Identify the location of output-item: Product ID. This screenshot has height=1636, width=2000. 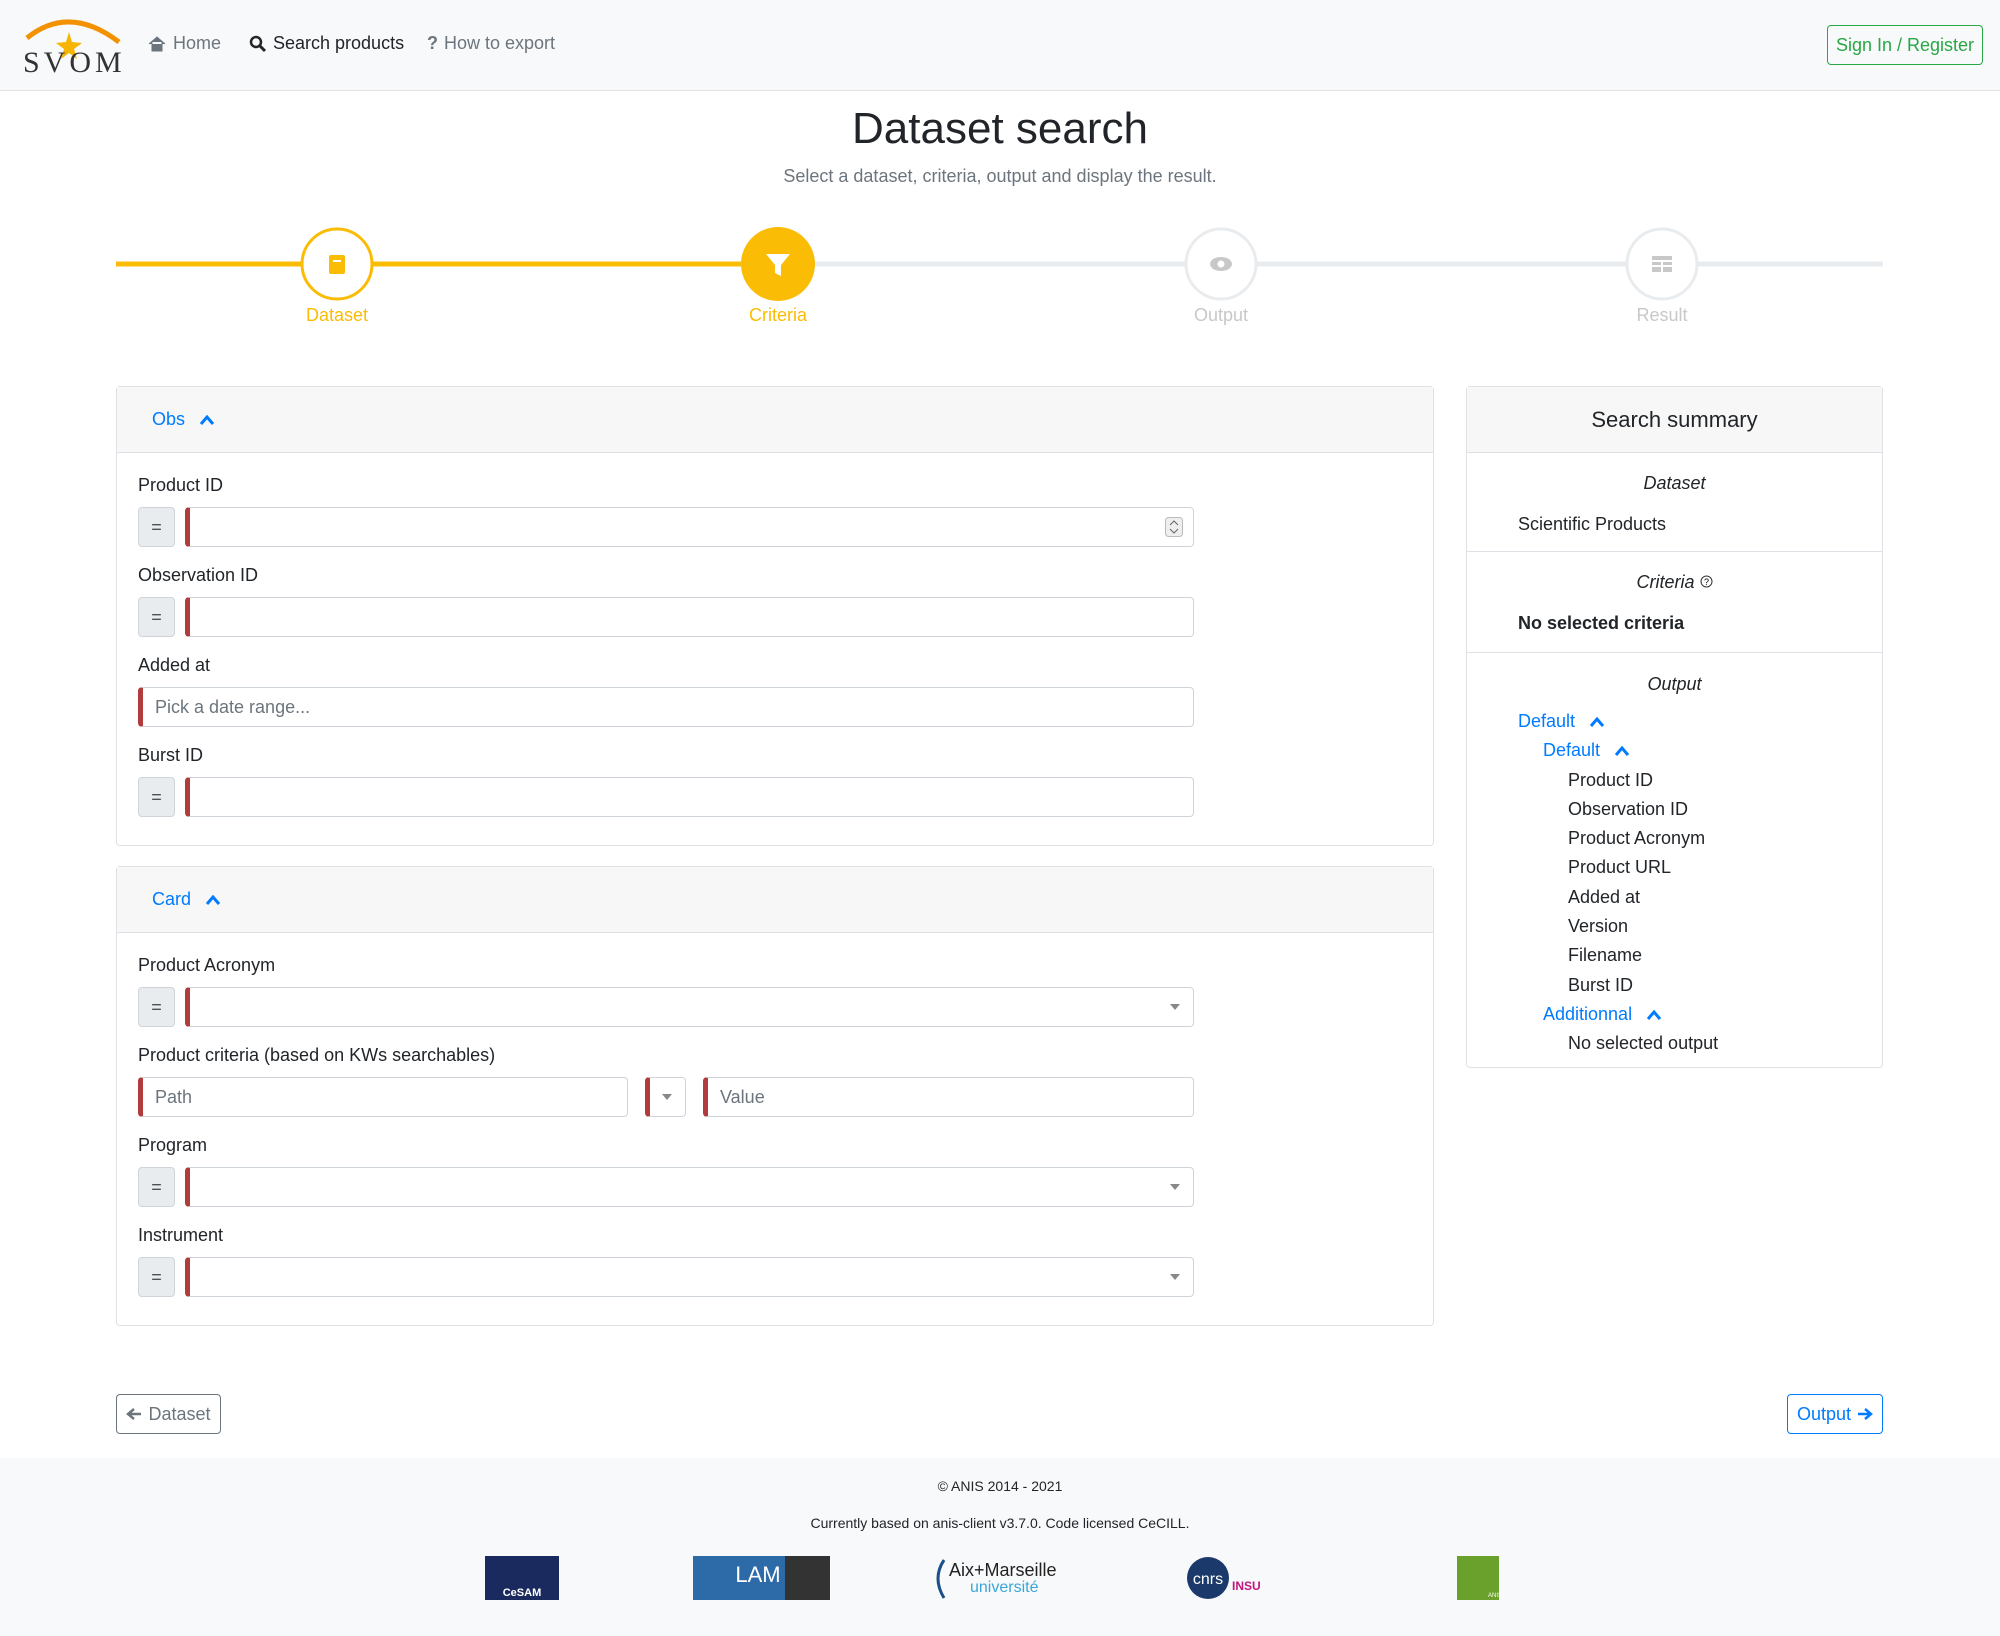
(1611, 779).